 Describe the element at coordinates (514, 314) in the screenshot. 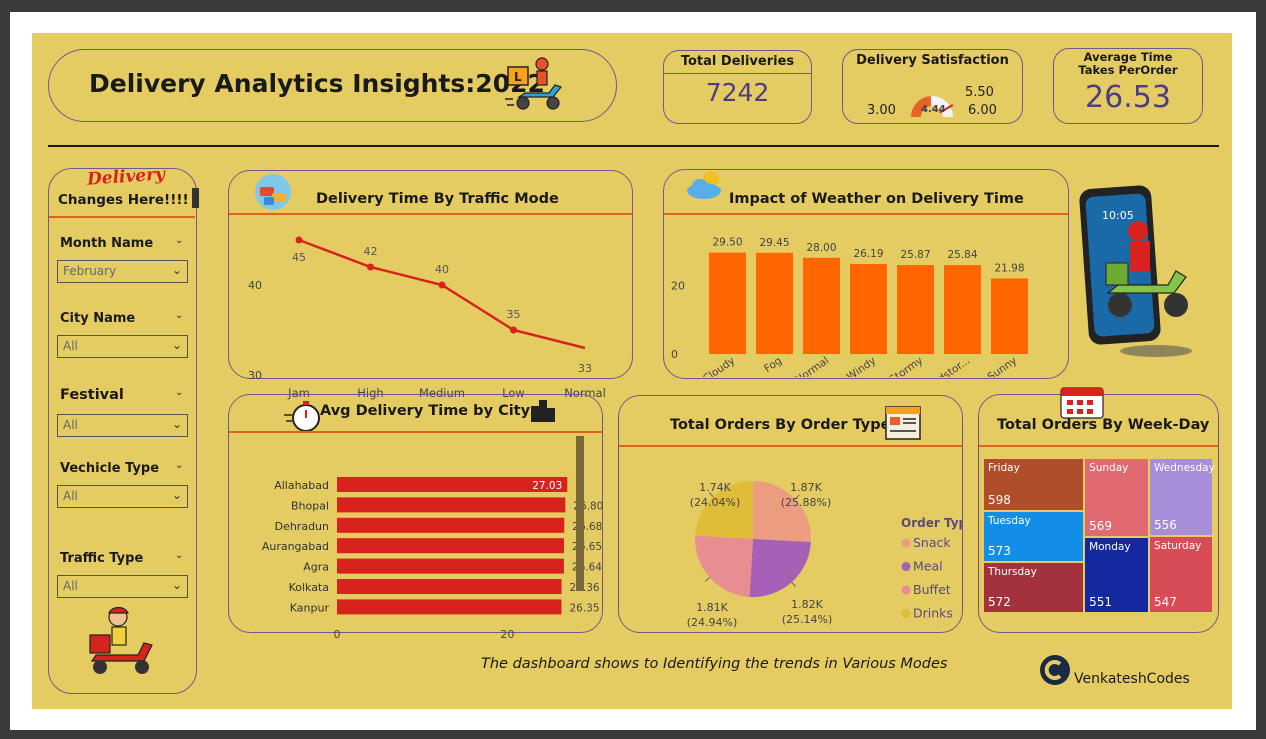

I see `data-label: 35` at that location.